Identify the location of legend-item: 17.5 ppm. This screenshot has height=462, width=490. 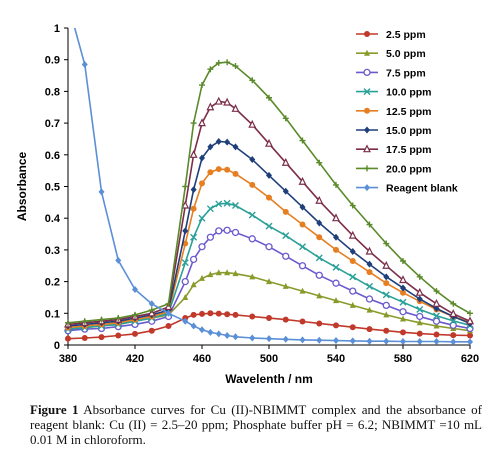
(394, 150).